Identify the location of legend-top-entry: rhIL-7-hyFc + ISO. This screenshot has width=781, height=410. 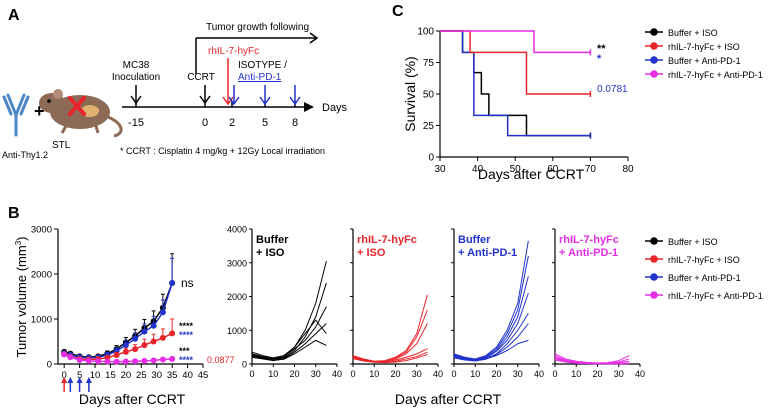
(692, 47).